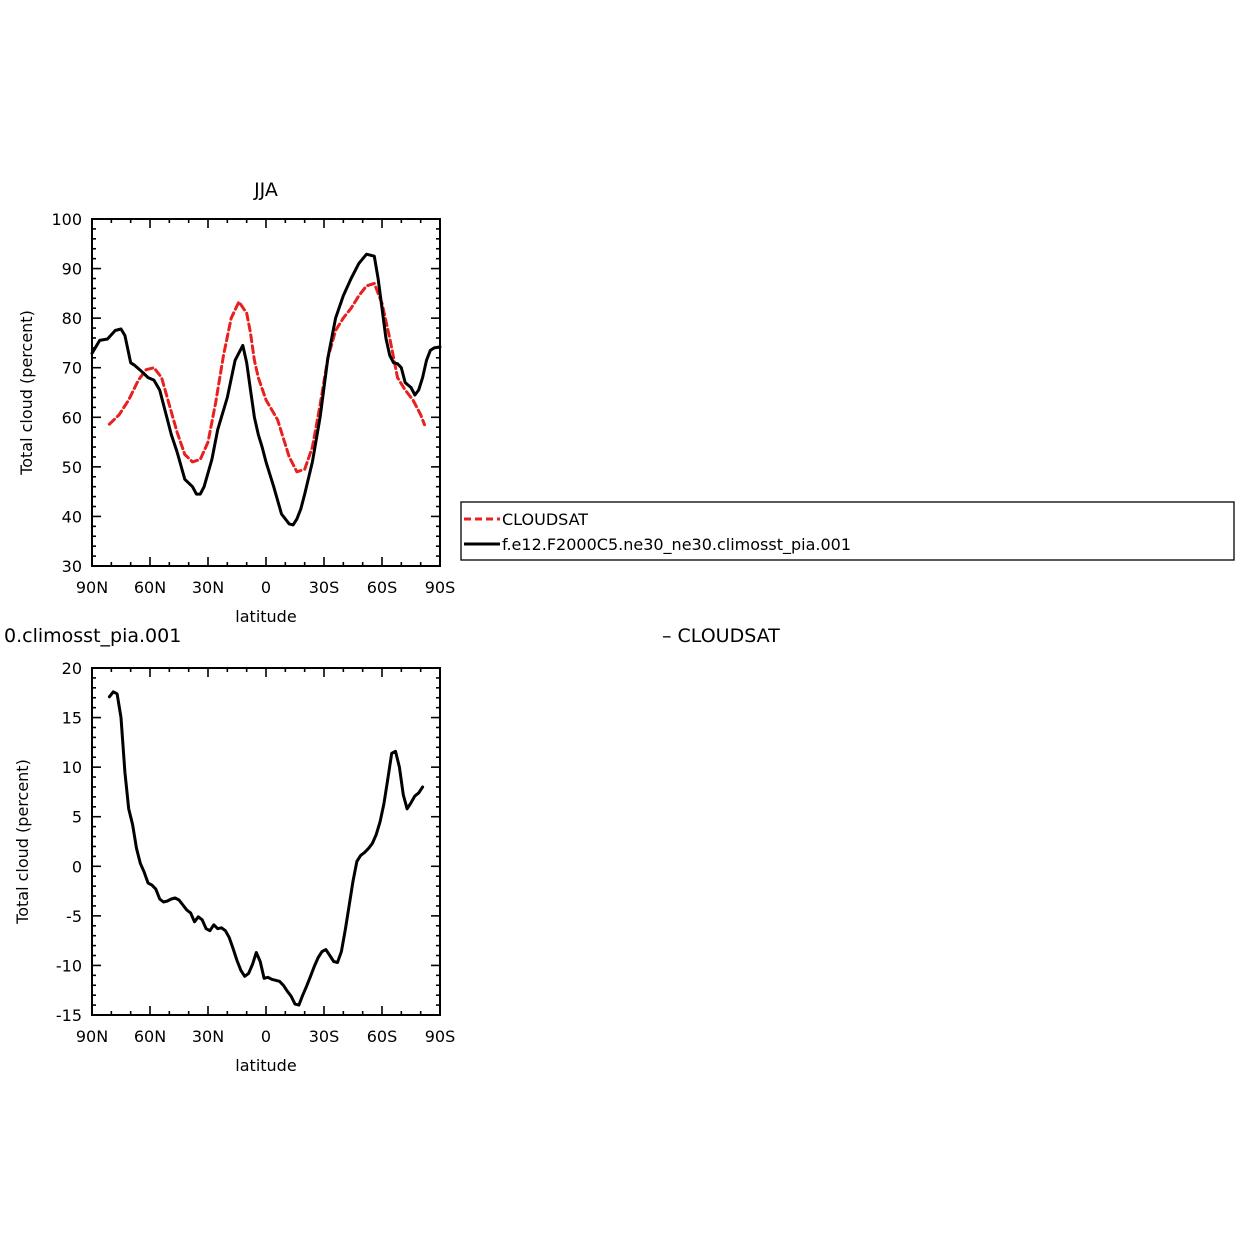 The width and height of the screenshot is (1253, 1253). Describe the element at coordinates (266, 587) in the screenshot. I see `panel-top-xtick-label: 0` at that location.